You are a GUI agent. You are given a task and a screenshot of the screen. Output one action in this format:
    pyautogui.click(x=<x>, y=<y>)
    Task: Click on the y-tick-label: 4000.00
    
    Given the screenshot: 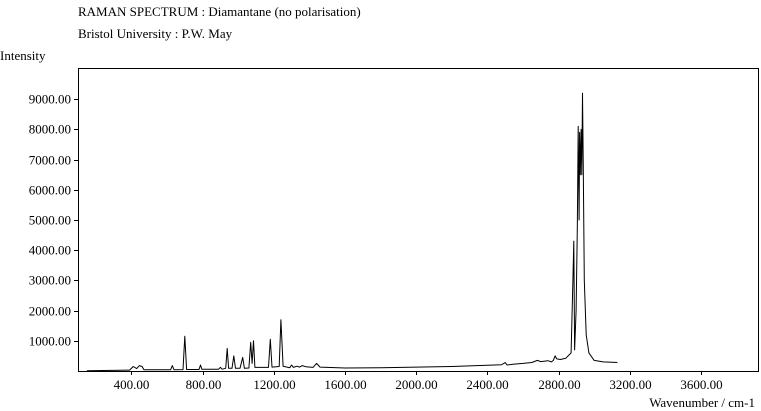 What is the action you would take?
    pyautogui.click(x=50, y=250)
    